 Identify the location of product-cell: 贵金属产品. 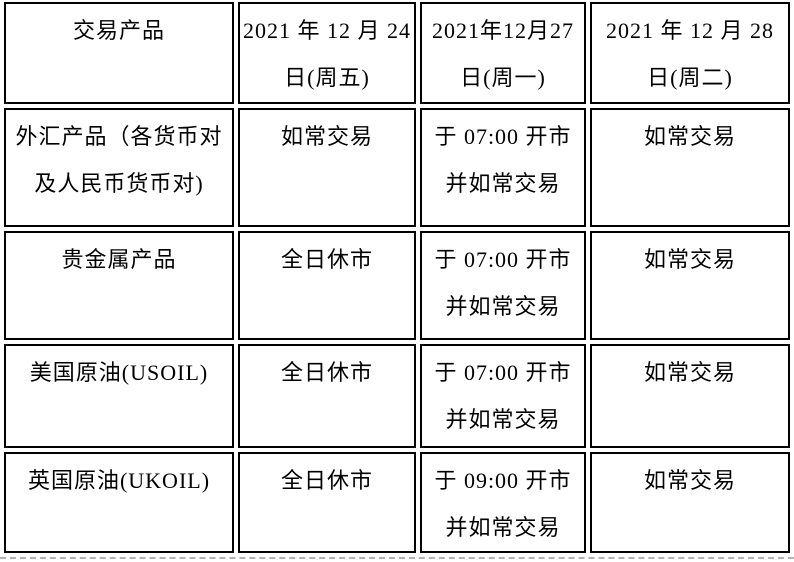
(119, 285).